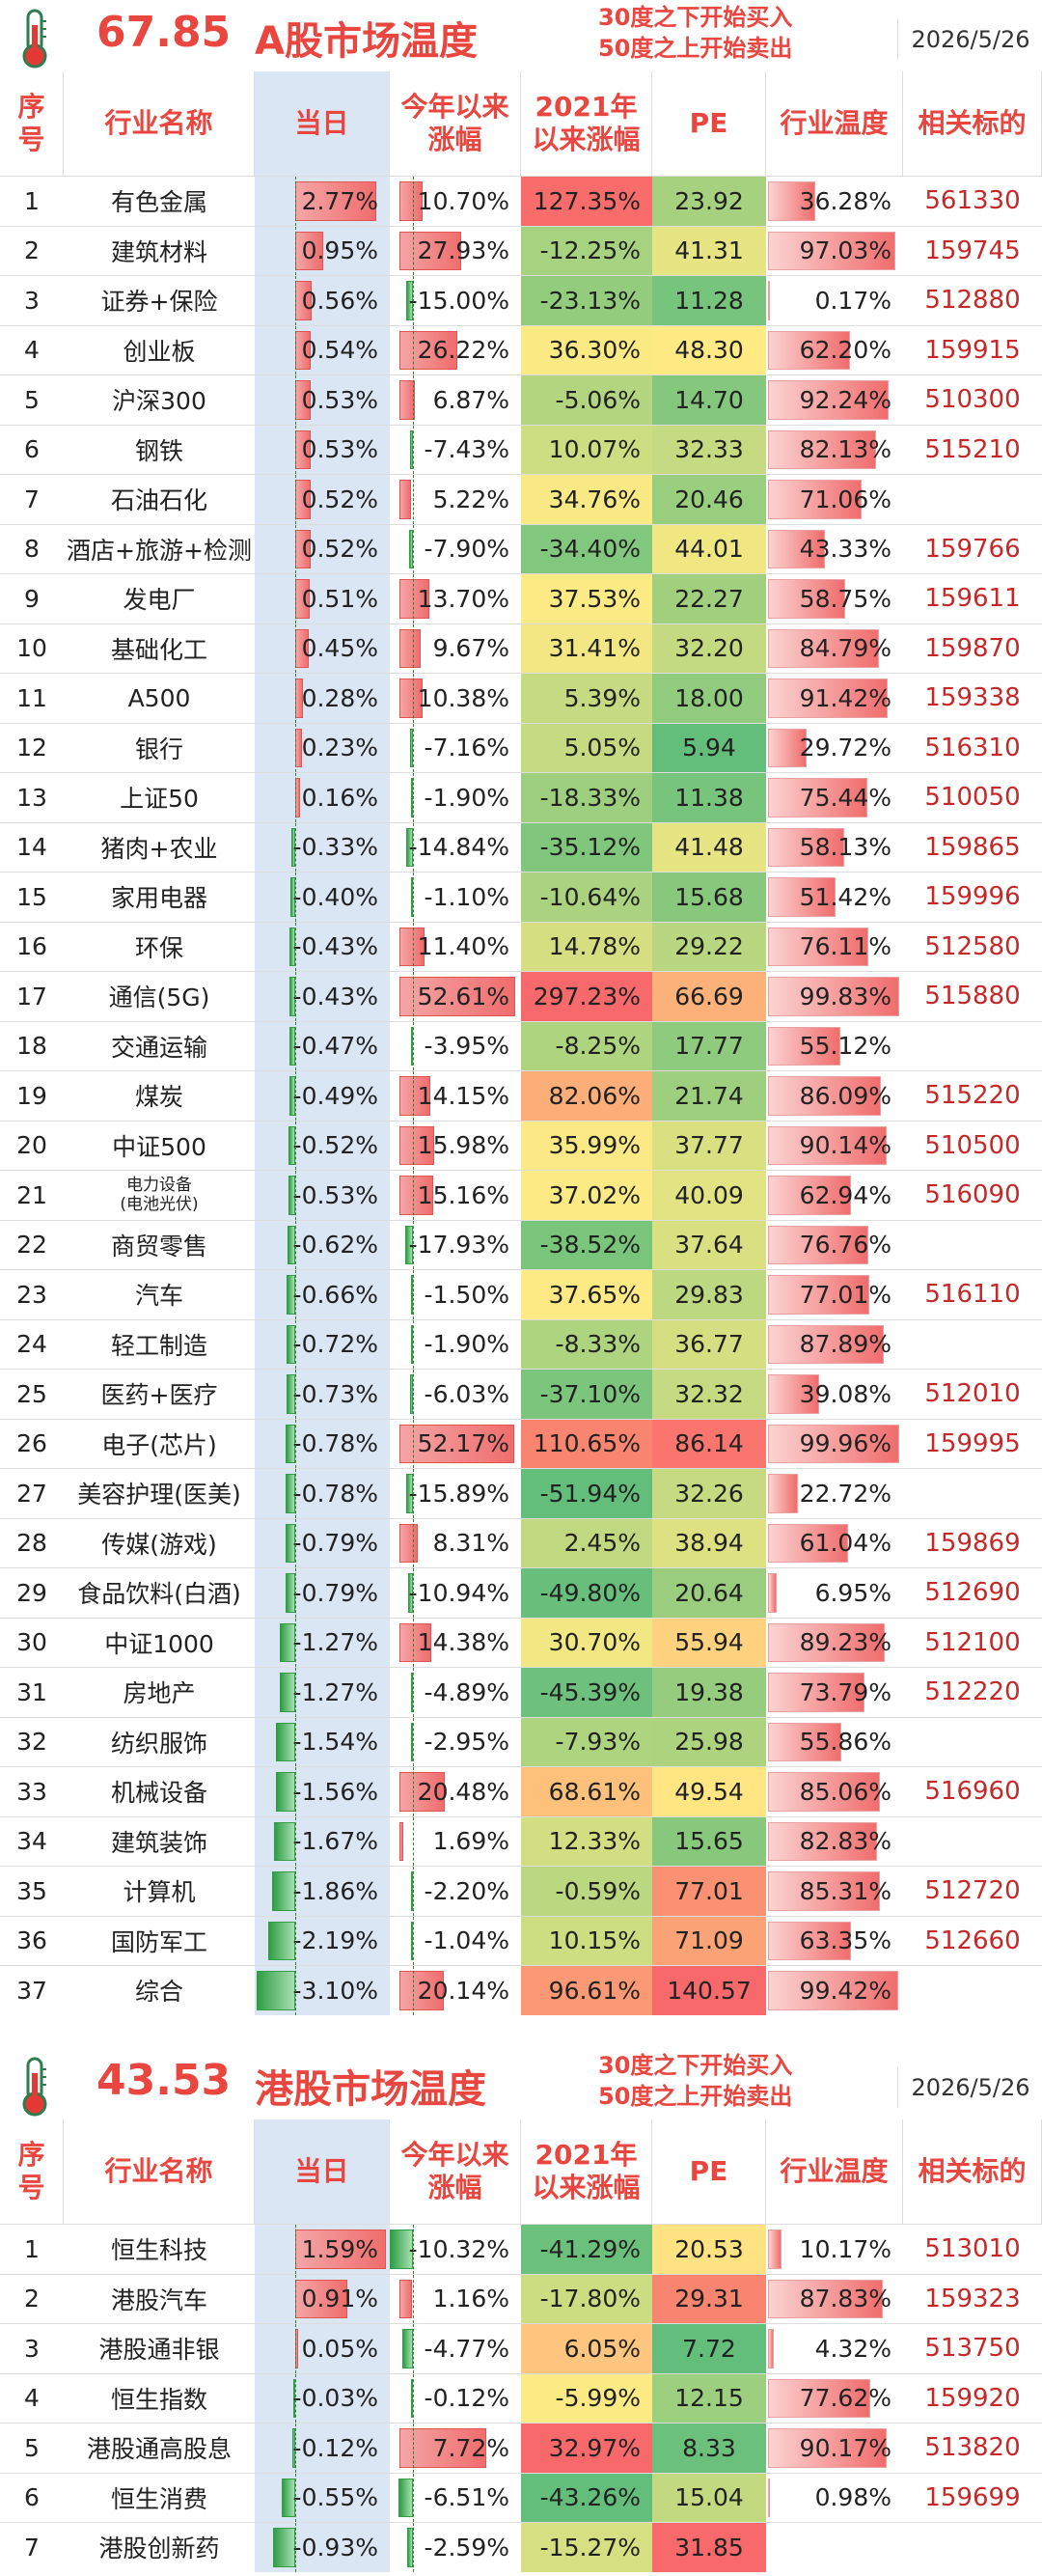 Image resolution: width=1042 pixels, height=2576 pixels. Describe the element at coordinates (834, 947) in the screenshot. I see `cell-heat: 76.11%` at that location.